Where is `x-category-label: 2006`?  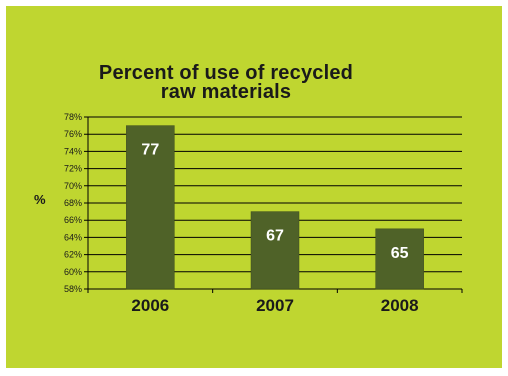
x-category-label: 2006 is located at coordinates (150, 305).